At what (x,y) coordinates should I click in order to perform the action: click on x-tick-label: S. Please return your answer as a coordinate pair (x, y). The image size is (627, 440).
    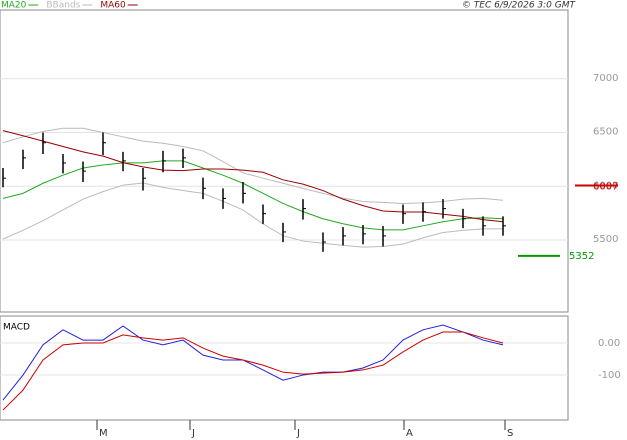
    Looking at the image, I should click on (510, 433).